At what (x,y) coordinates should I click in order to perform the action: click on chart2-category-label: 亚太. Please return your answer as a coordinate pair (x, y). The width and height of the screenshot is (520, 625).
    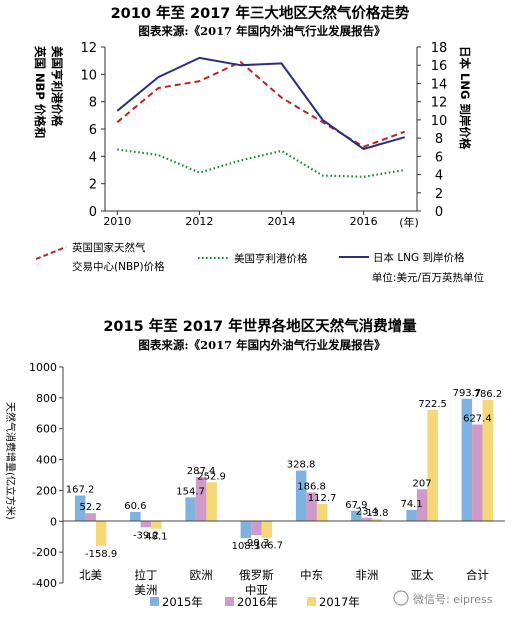
    Looking at the image, I should click on (422, 575).